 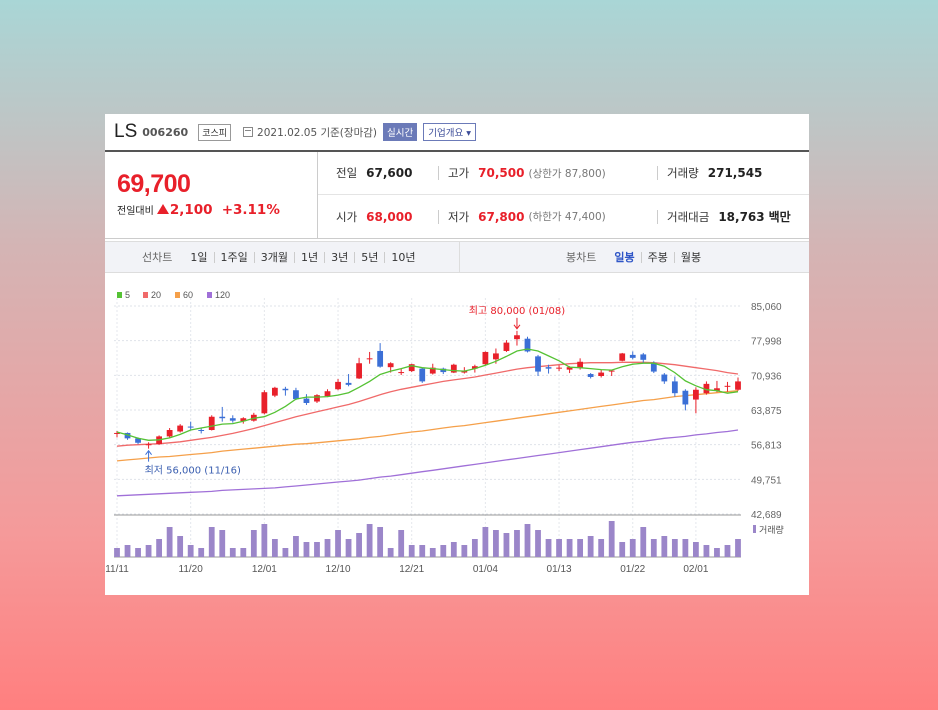 I want to click on min-arrowhead, so click(x=148, y=452).